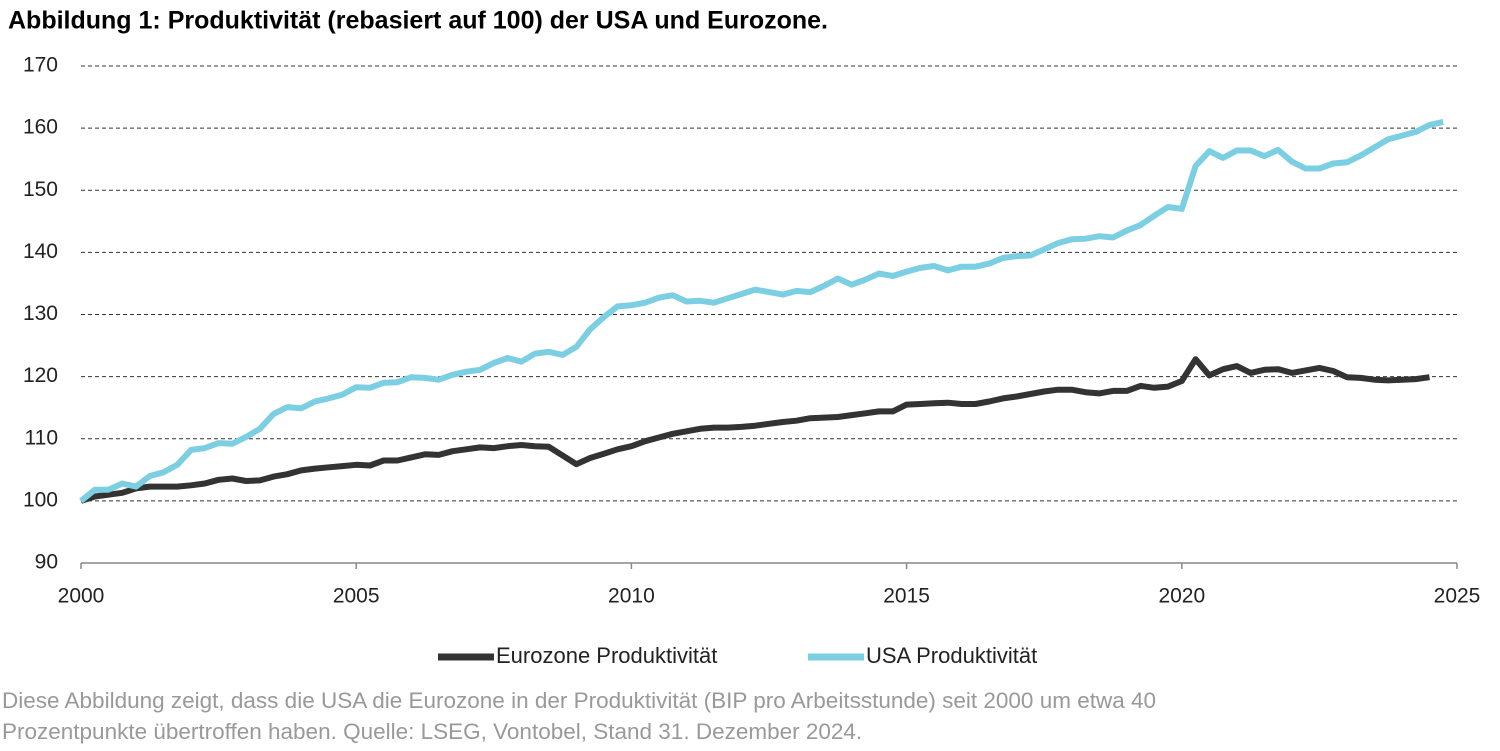 This screenshot has height=751, width=1500. I want to click on x-tick-label: 2025, so click(1457, 596).